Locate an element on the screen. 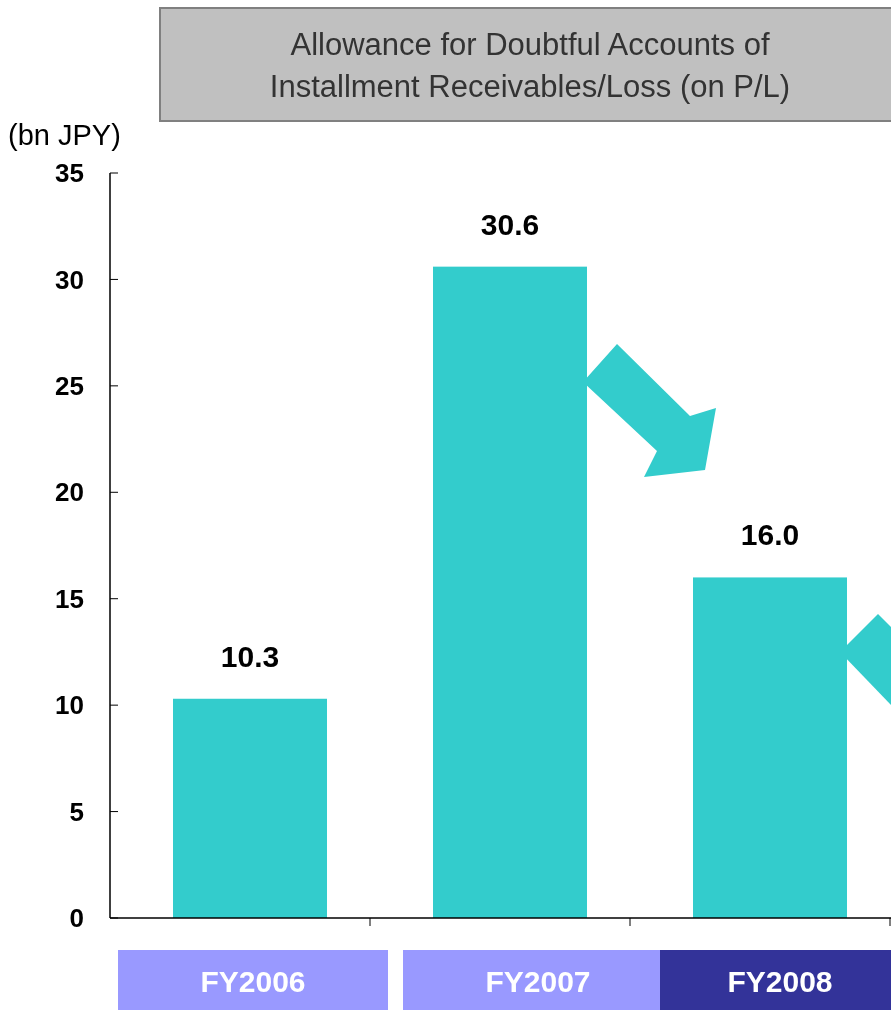 Image resolution: width=891 pixels, height=1011 pixels. data-label: 30.6 is located at coordinates (510, 224).